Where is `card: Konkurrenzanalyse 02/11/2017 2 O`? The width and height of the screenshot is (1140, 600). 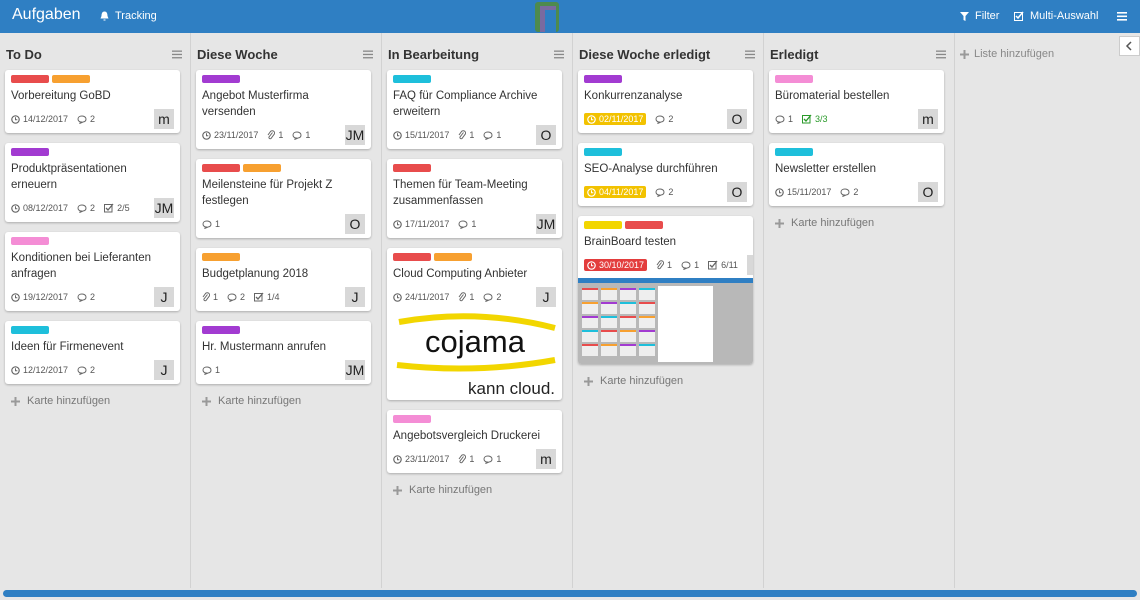 card: Konkurrenzanalyse 02/11/2017 2 O is located at coordinates (665, 101).